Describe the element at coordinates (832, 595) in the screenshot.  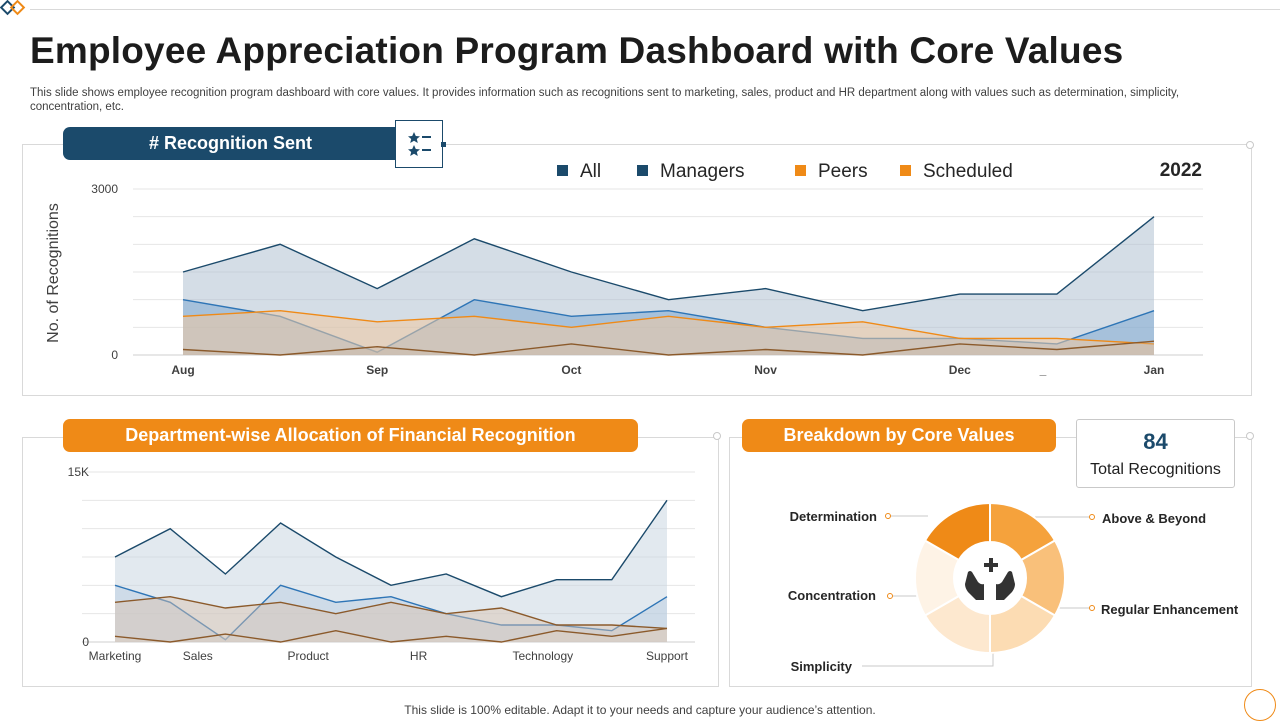
I see `pie-label: Concentration` at that location.